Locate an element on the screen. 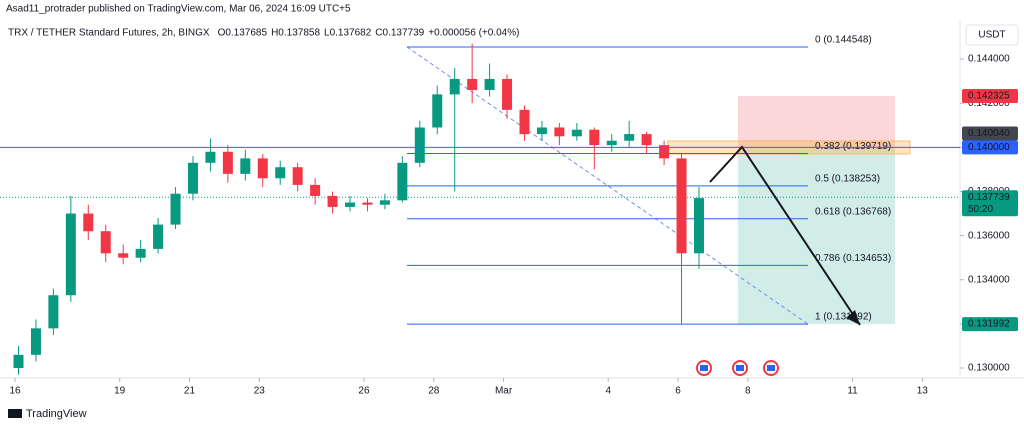  change: +0.000056 (+0.04%) is located at coordinates (473, 33).